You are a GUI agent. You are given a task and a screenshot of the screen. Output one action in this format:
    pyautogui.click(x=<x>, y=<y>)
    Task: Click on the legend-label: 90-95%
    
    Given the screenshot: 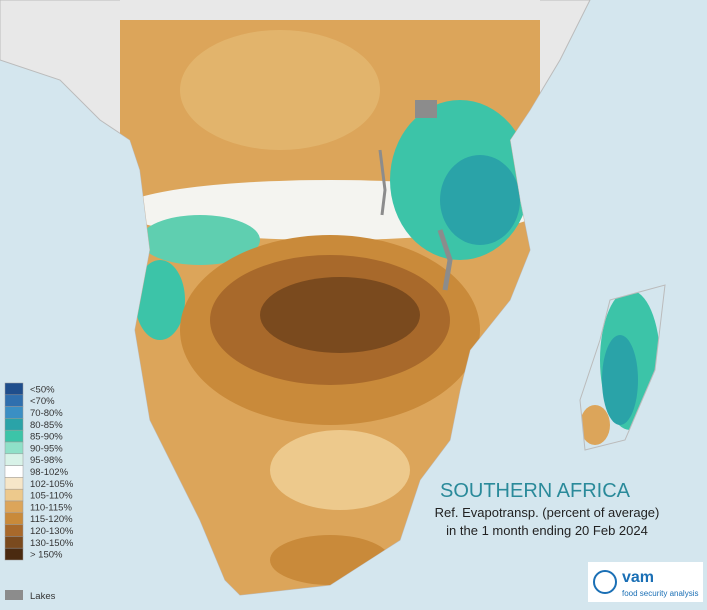 What is the action you would take?
    pyautogui.click(x=46, y=448)
    